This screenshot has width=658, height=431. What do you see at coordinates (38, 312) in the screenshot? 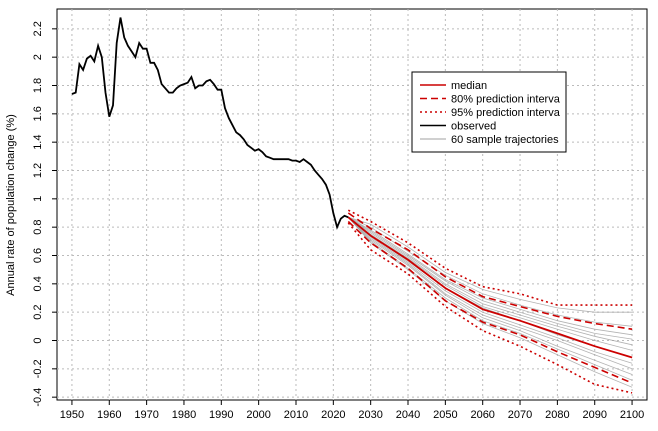
I see `y-tick-label: 0.2` at bounding box center [38, 312].